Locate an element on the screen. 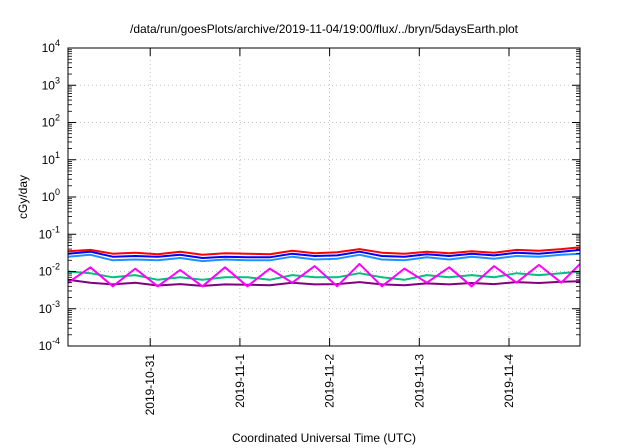  x-tick-label: 2019-11-3 is located at coordinates (419, 381).